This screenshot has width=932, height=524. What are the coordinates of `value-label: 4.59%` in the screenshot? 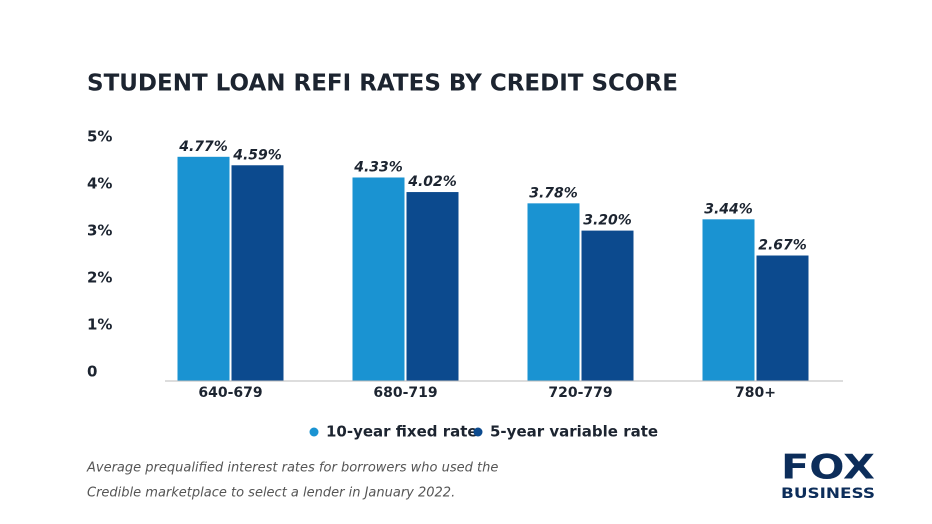 It's located at (257, 155).